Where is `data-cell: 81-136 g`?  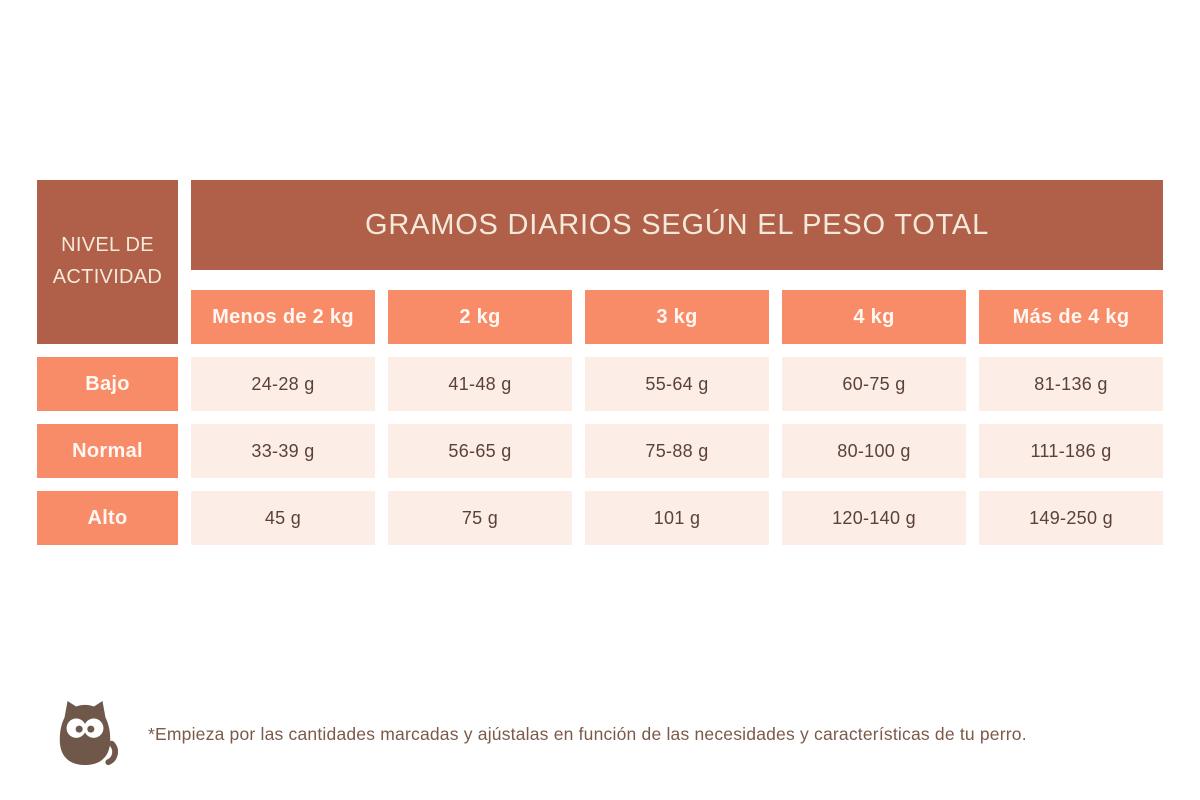
data-cell: 81-136 g is located at coordinates (1071, 384).